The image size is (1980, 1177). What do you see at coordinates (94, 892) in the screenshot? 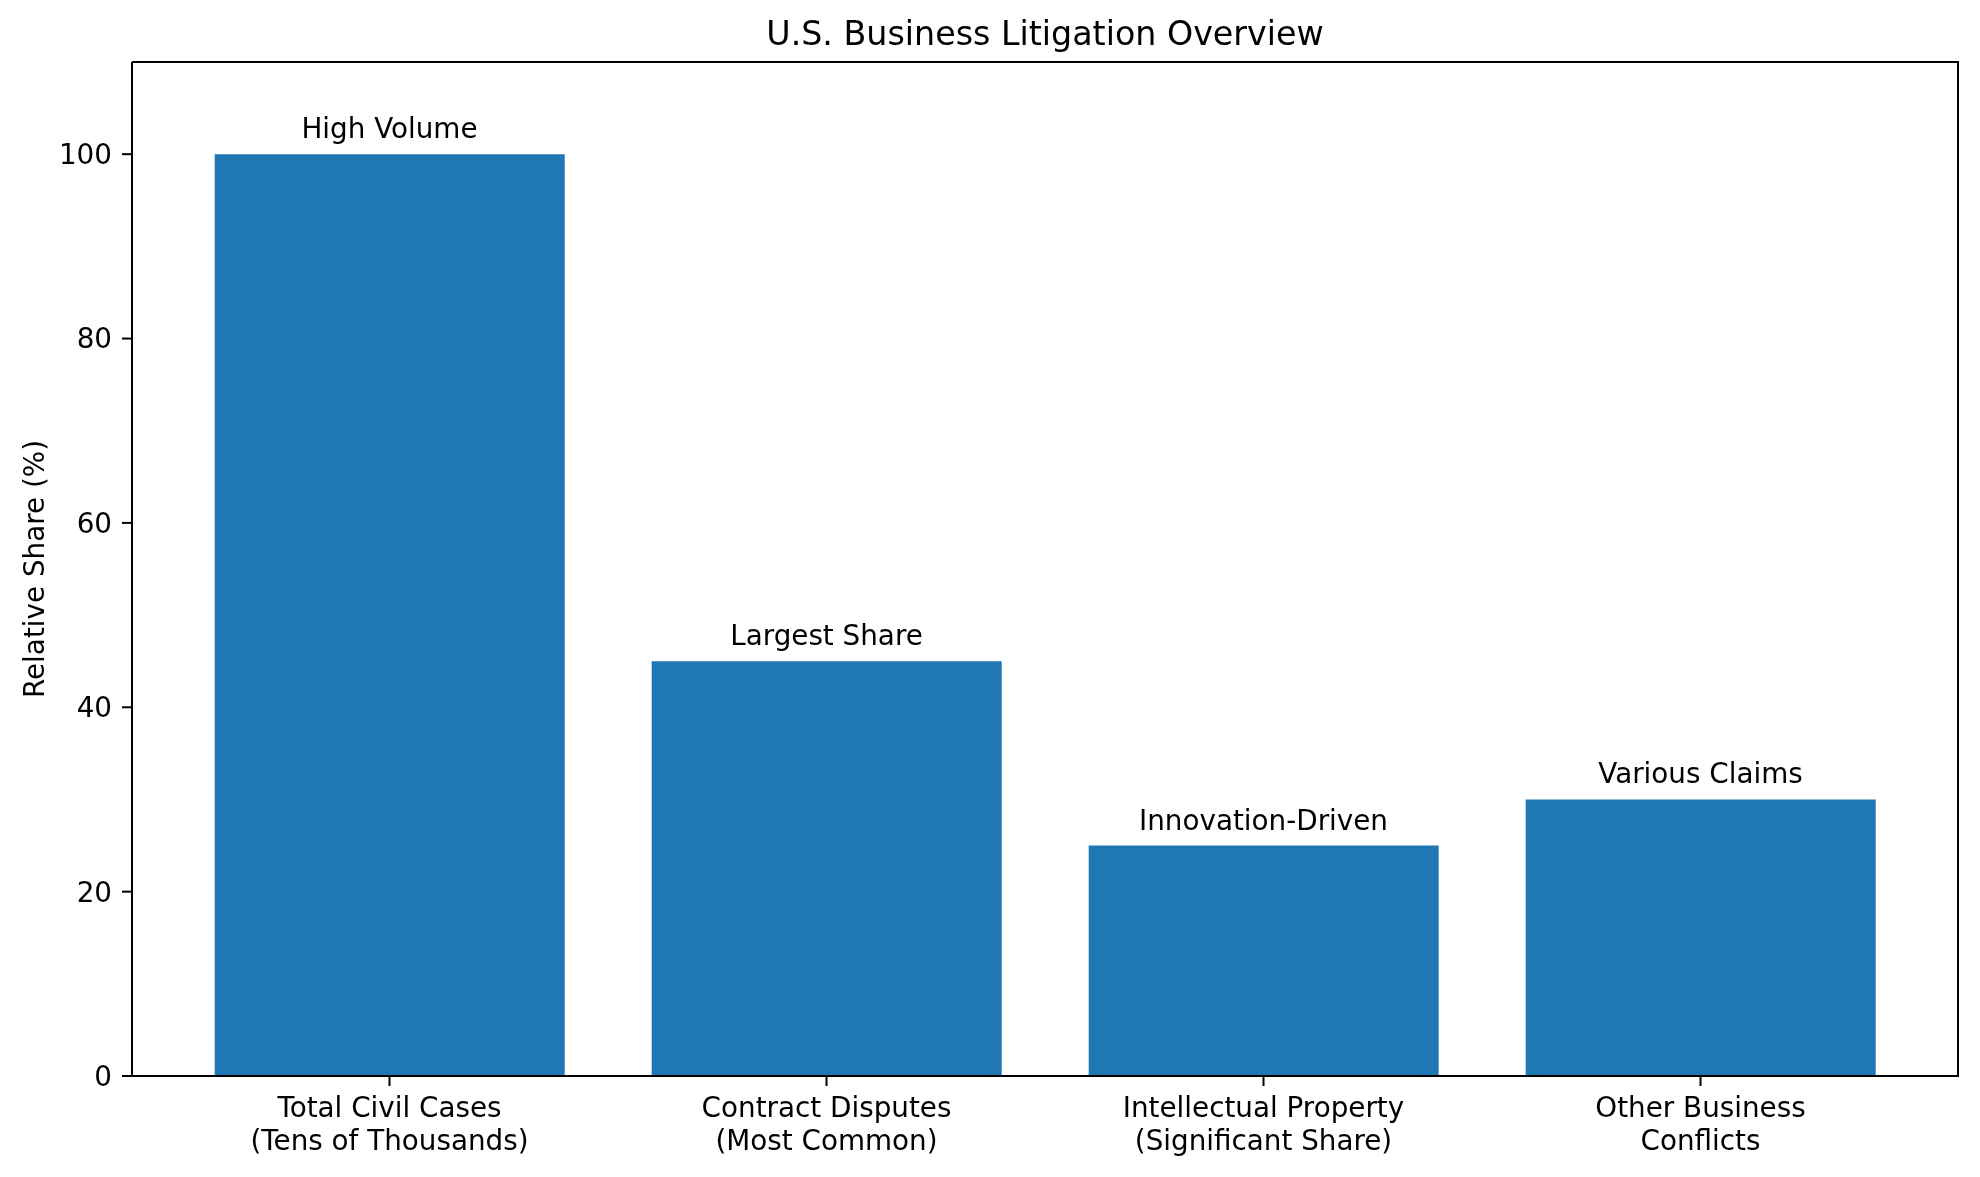
I see `y-tick-label: 20` at bounding box center [94, 892].